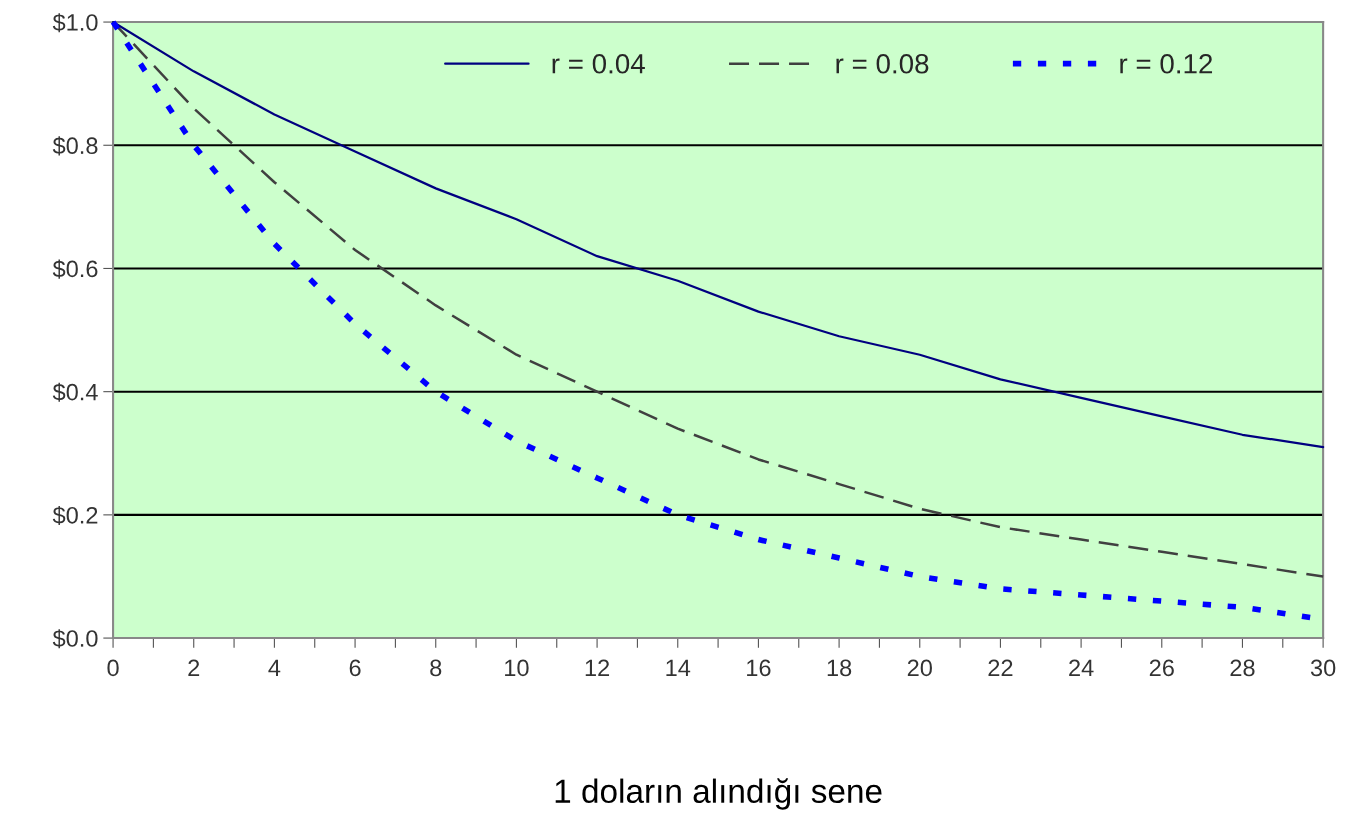 Image resolution: width=1346 pixels, height=817 pixels. What do you see at coordinates (1242, 668) in the screenshot?
I see `x-tick-label: 28` at bounding box center [1242, 668].